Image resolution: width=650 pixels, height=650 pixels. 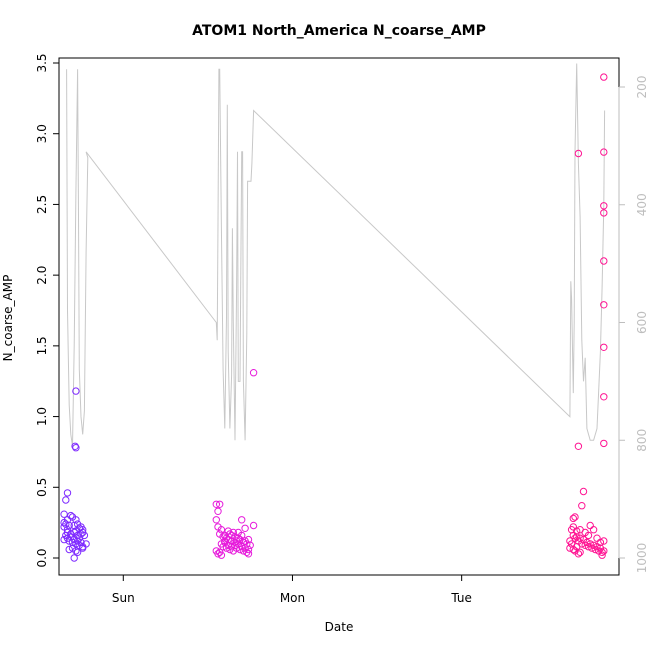 What do you see at coordinates (642, 558) in the screenshot?
I see `y2-tick-label: 1000` at bounding box center [642, 558].